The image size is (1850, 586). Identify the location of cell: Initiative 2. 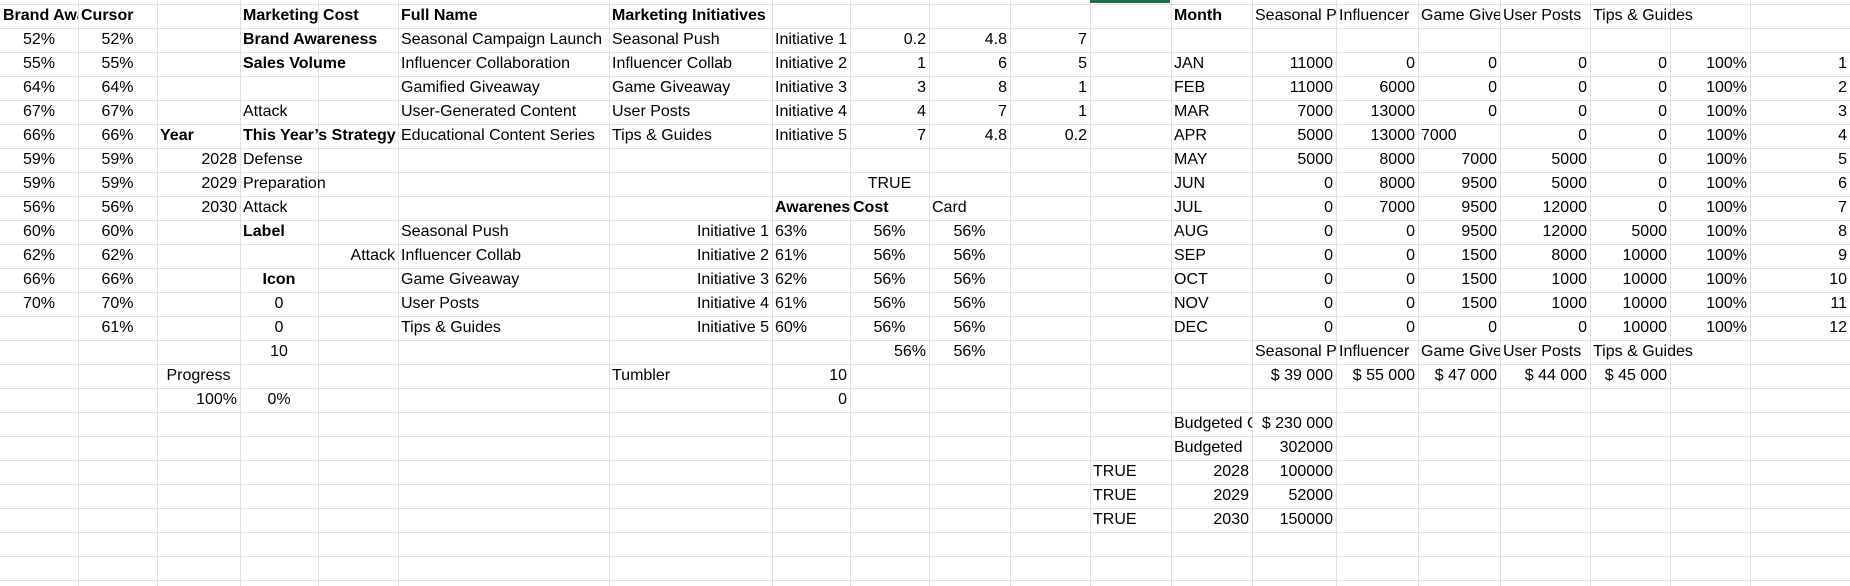
(811, 63).